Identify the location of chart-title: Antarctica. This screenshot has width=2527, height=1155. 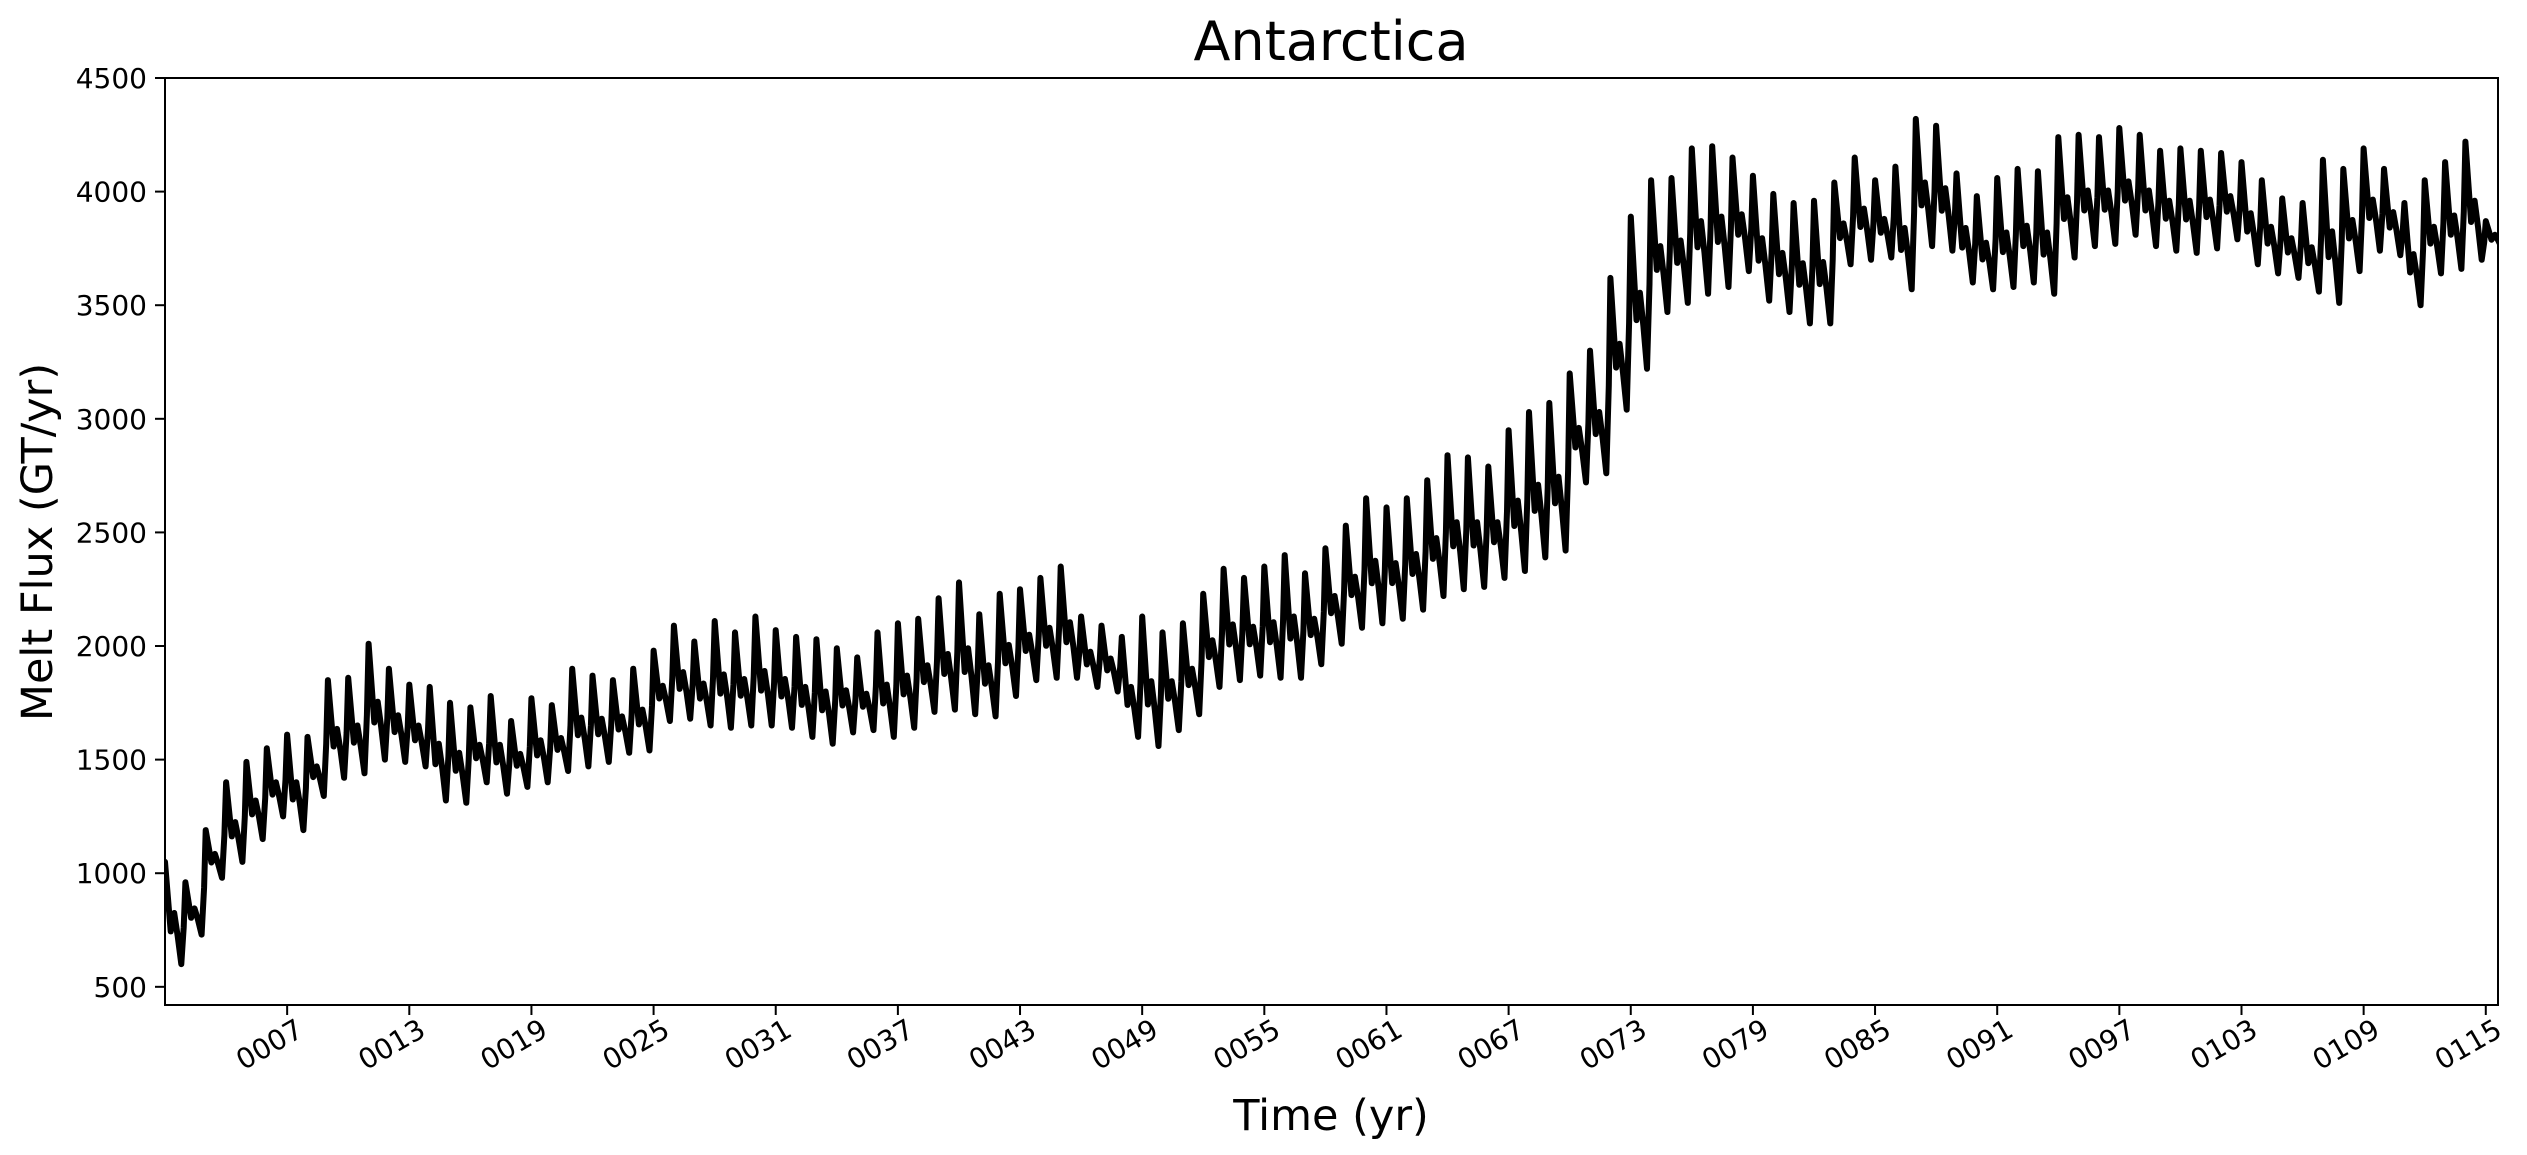
(1330, 41).